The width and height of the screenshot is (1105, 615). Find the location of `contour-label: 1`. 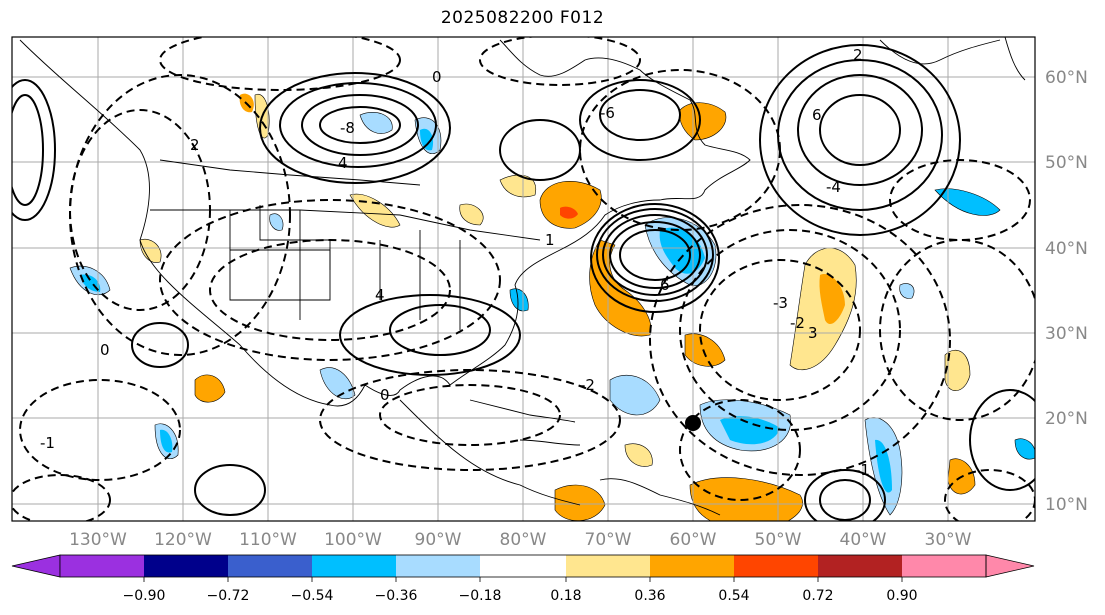

contour-label: 1 is located at coordinates (550, 240).